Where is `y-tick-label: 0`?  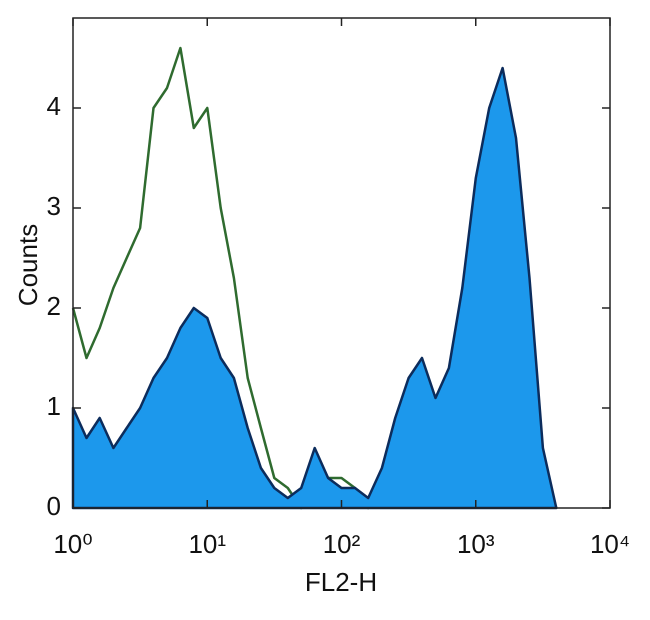
y-tick-label: 0 is located at coordinates (54, 506).